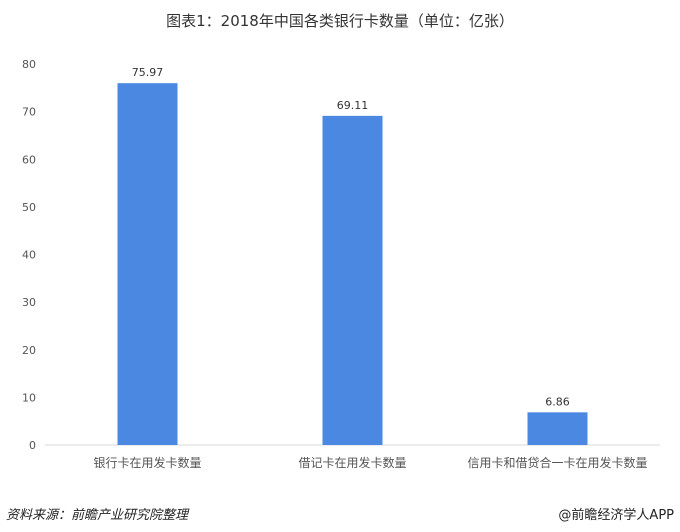  What do you see at coordinates (557, 462) in the screenshot?
I see `x-tick-label: 信用卡和借贷合一卡在用发卡数量` at bounding box center [557, 462].